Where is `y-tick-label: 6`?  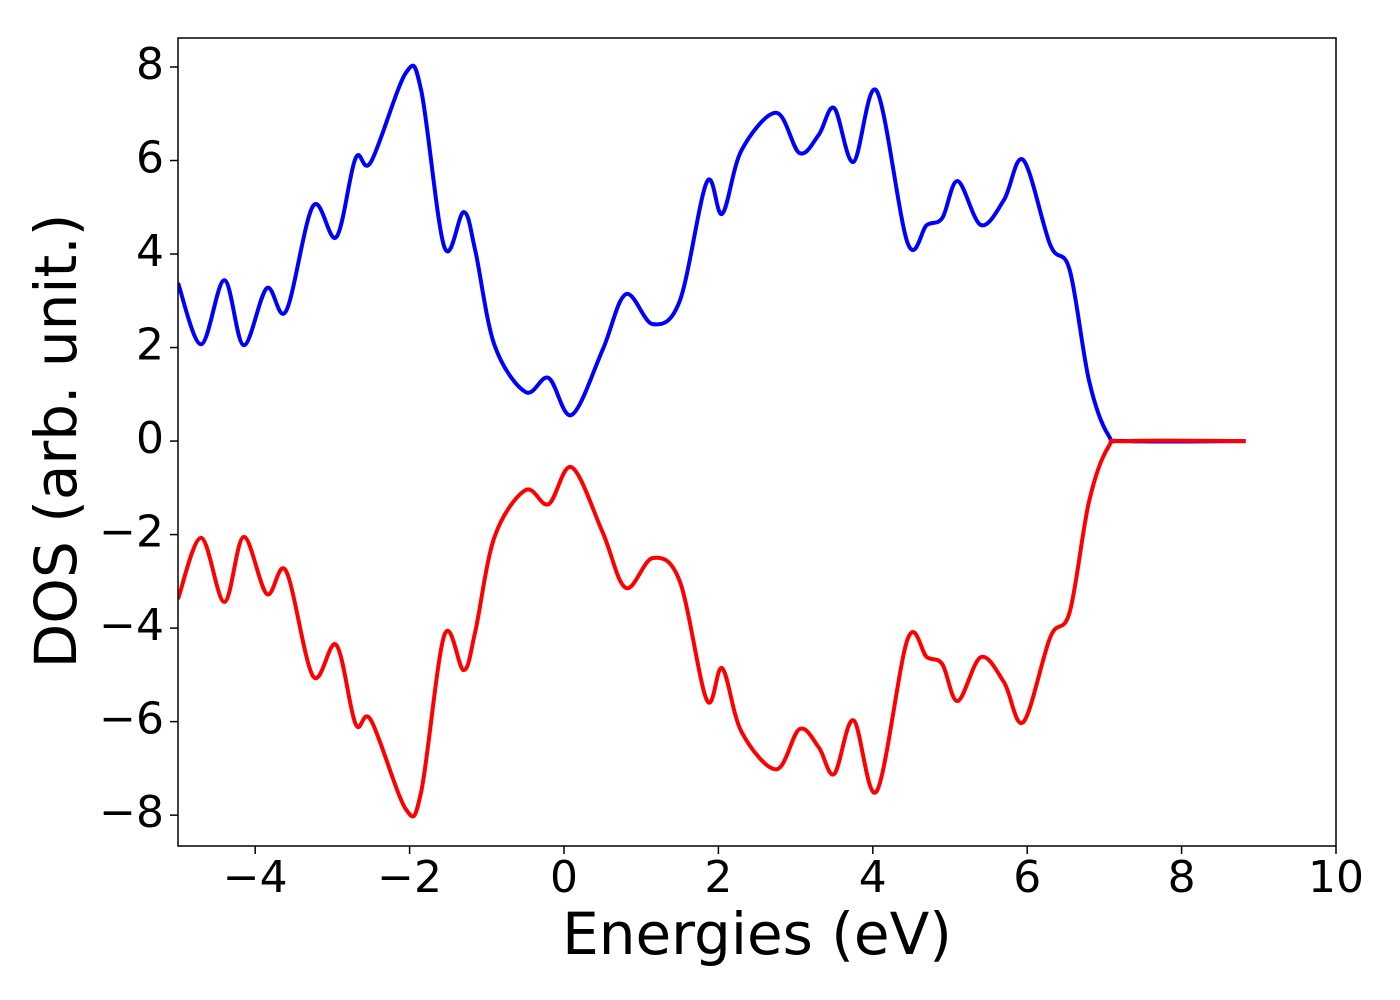 y-tick-label: 6 is located at coordinates (150, 158).